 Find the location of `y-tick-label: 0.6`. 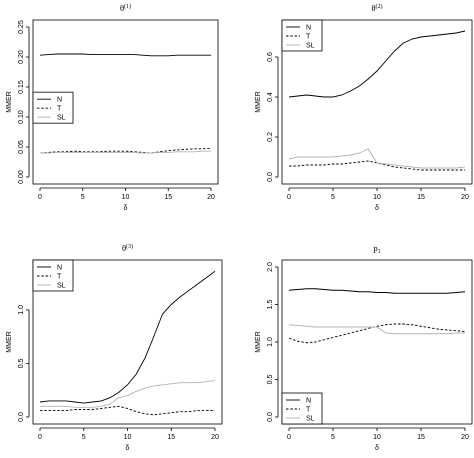

y-tick-label: 0.6 is located at coordinates (270, 57).